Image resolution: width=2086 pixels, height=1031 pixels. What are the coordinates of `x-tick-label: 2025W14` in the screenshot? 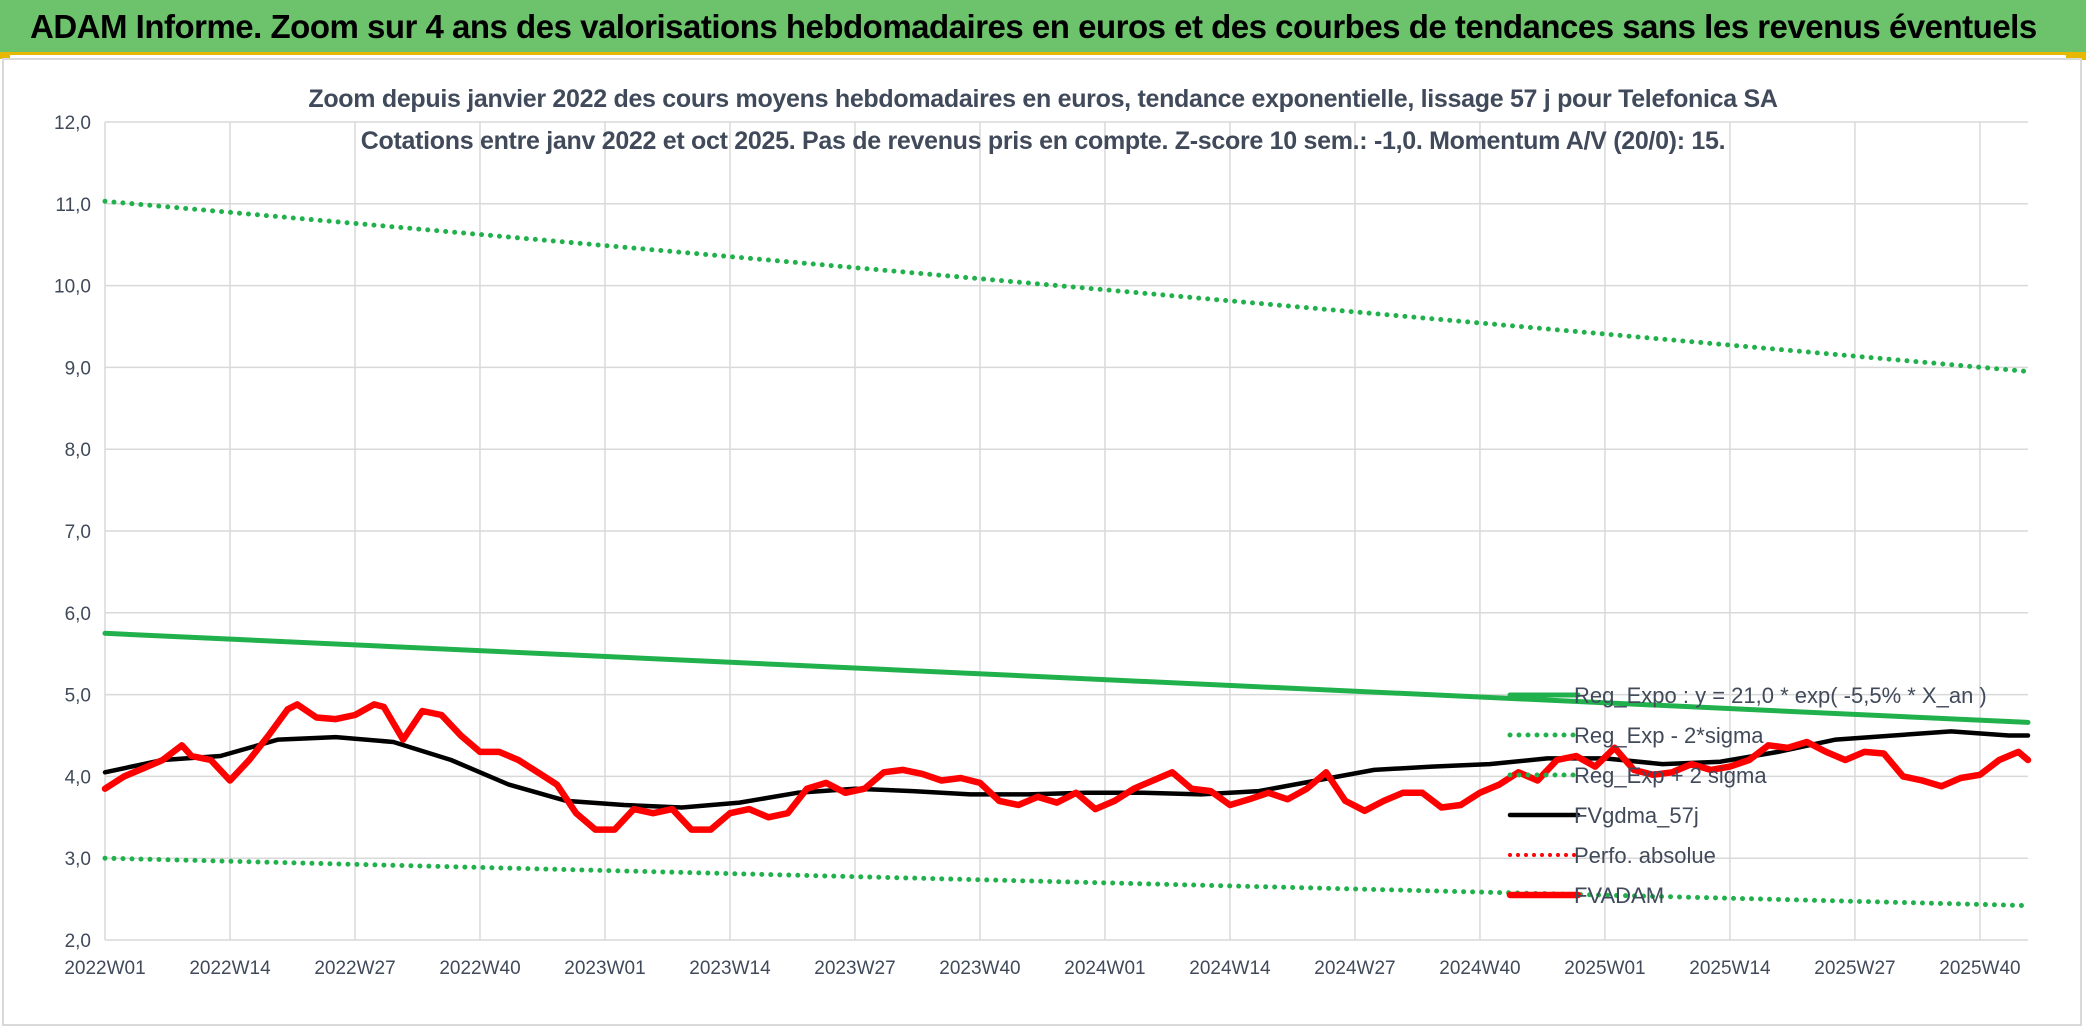 It's located at (1730, 968).